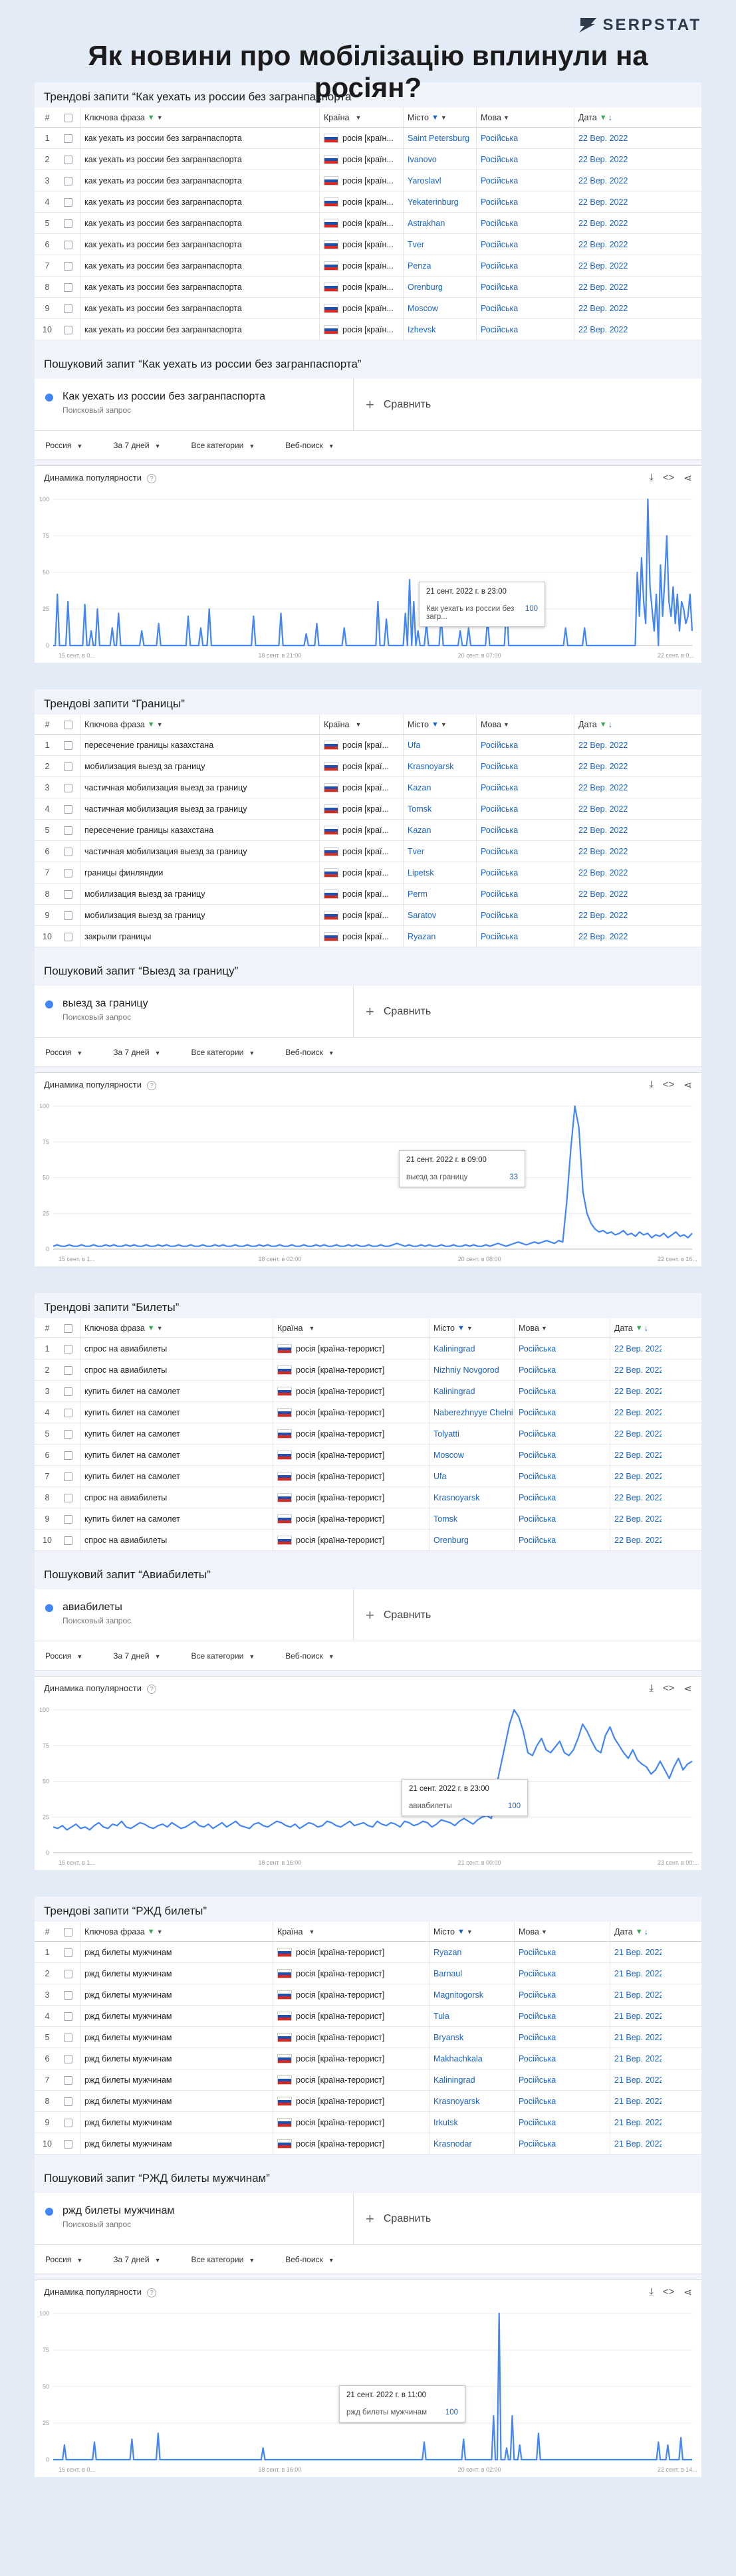  What do you see at coordinates (439, 138) in the screenshot?
I see `city-link: Saint Petersburg` at bounding box center [439, 138].